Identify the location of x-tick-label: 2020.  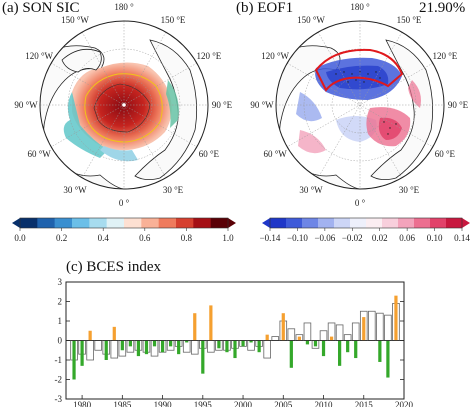
(404, 403).